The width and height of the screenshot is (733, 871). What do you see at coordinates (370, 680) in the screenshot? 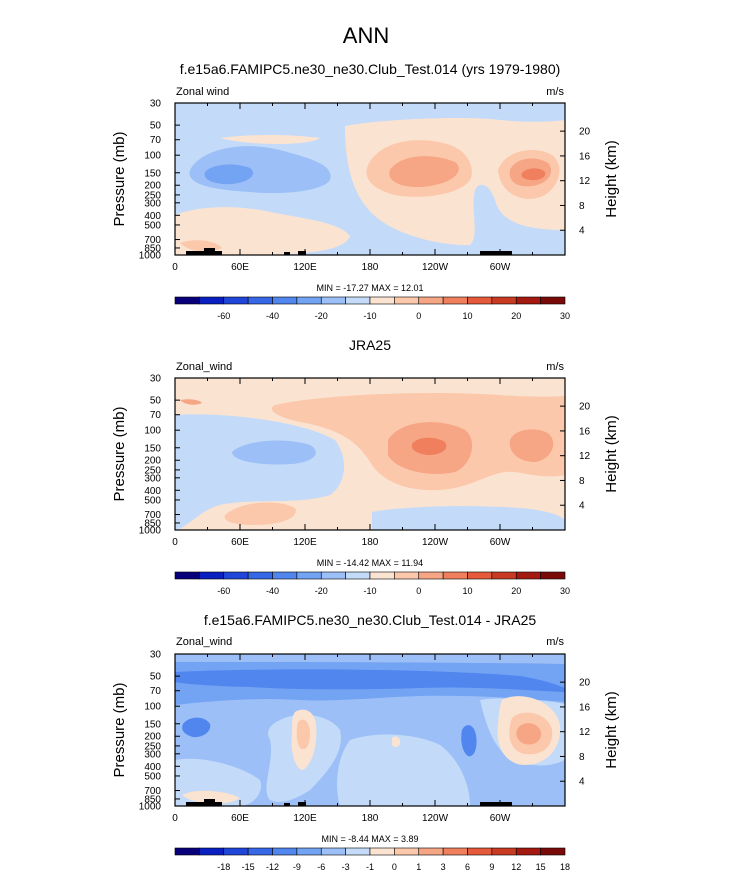
I see `contour-2-jet` at bounding box center [370, 680].